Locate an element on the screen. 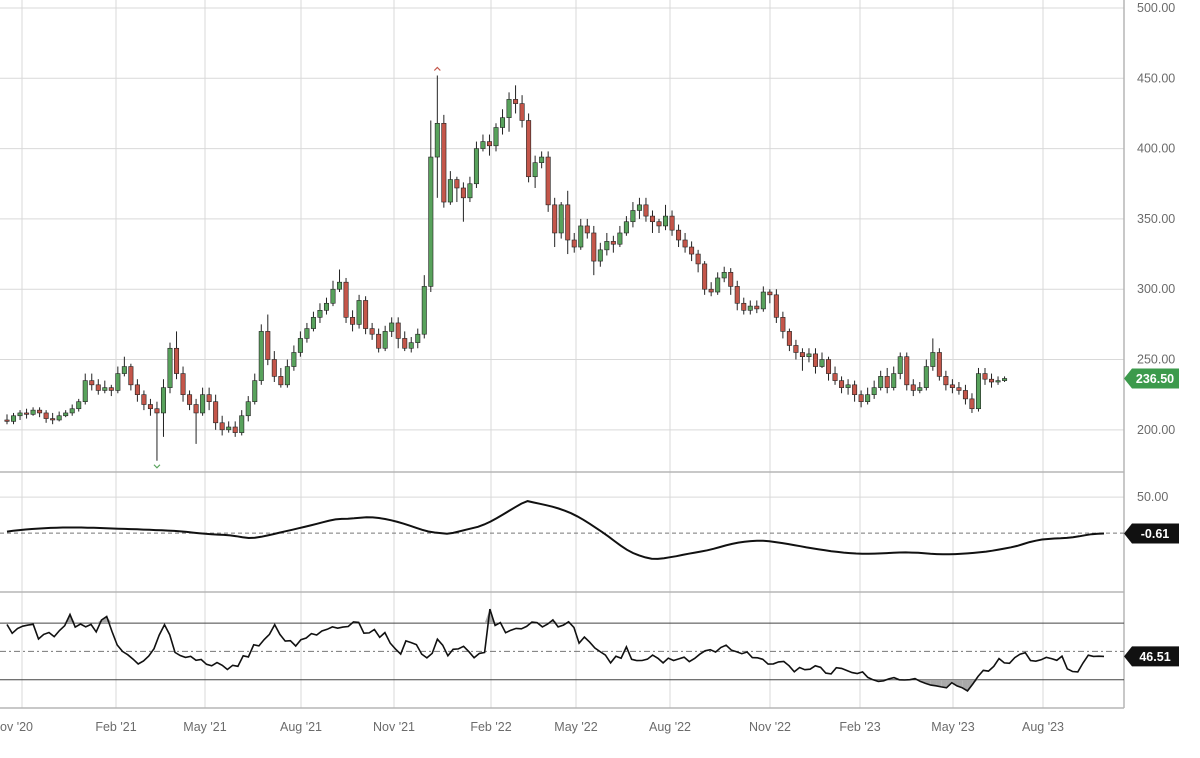  x-axis-label: May '23 is located at coordinates (952, 727).